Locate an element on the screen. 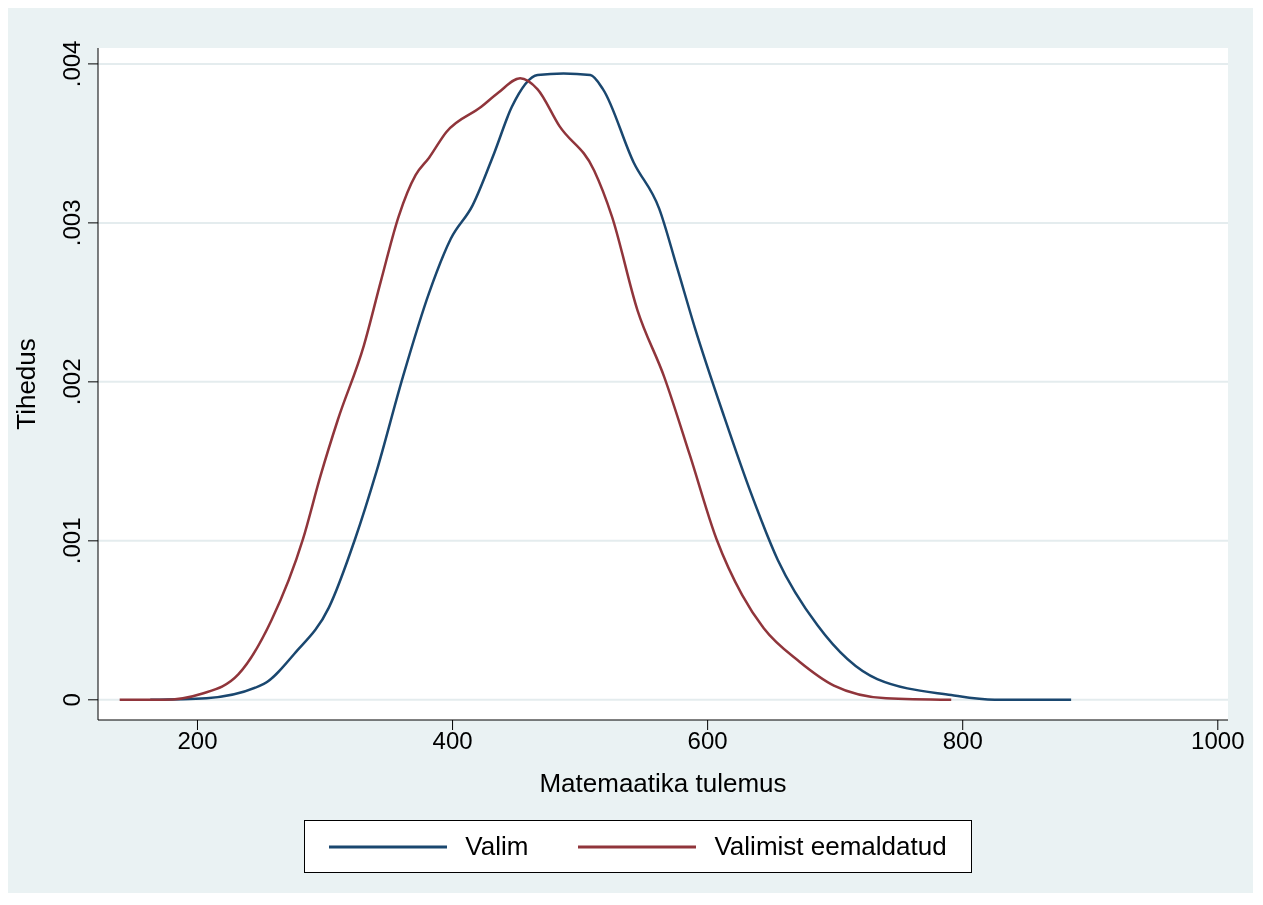 This screenshot has height=905, width=1263. y-tick-label: .001 is located at coordinates (71, 541).